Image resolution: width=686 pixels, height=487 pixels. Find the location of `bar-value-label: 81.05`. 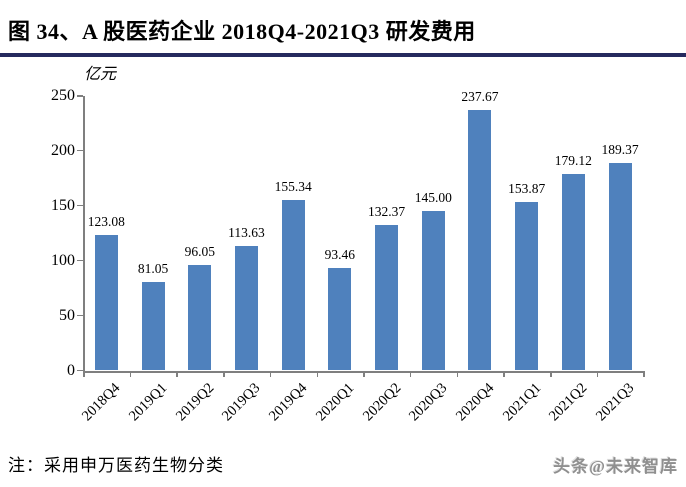

bar-value-label: 81.05 is located at coordinates (153, 268).